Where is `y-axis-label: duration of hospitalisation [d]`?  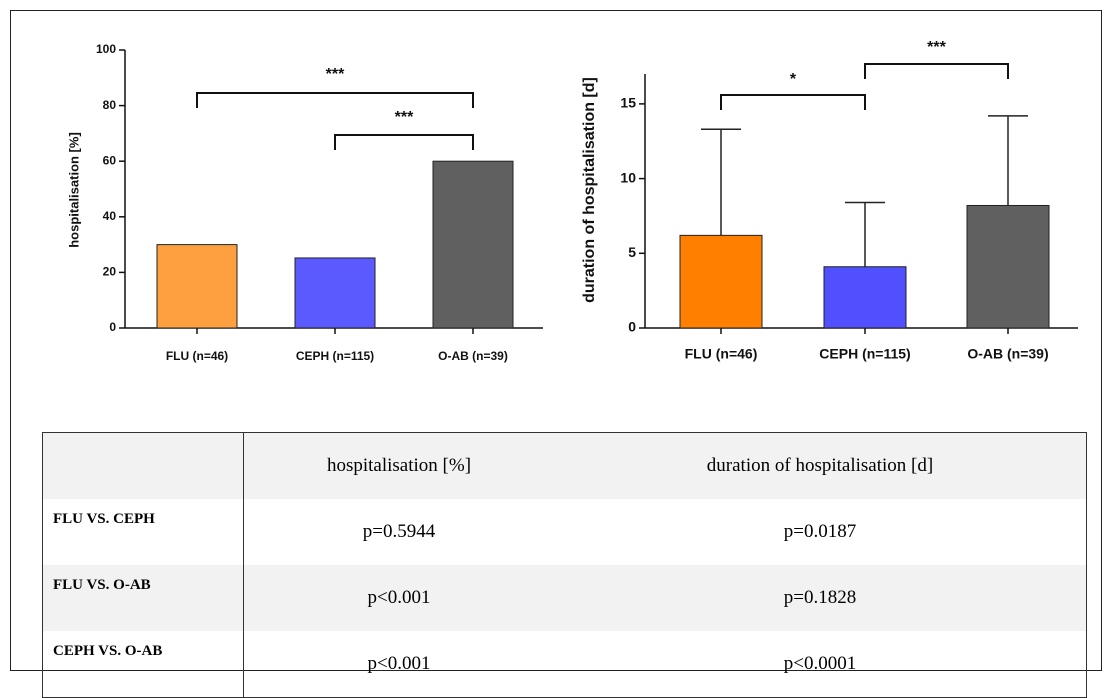 y-axis-label: duration of hospitalisation [d] is located at coordinates (589, 190).